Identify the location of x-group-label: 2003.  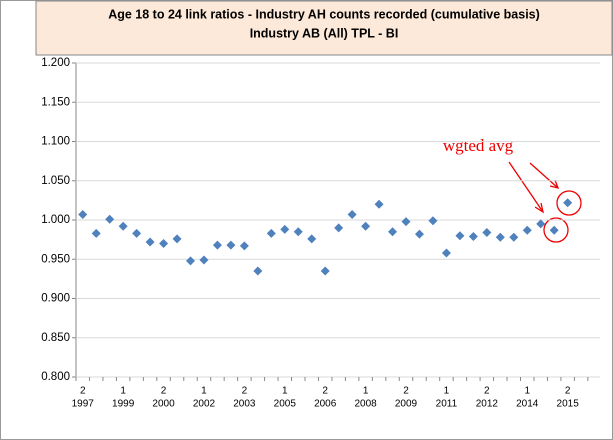
(244, 404).